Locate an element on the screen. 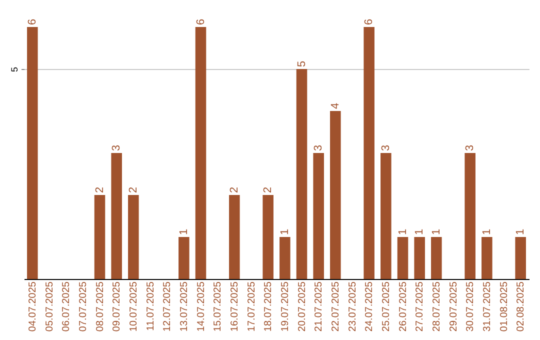 This screenshot has width=540, height=340. x-tick-label: 20.07.2025 is located at coordinates (302, 306).